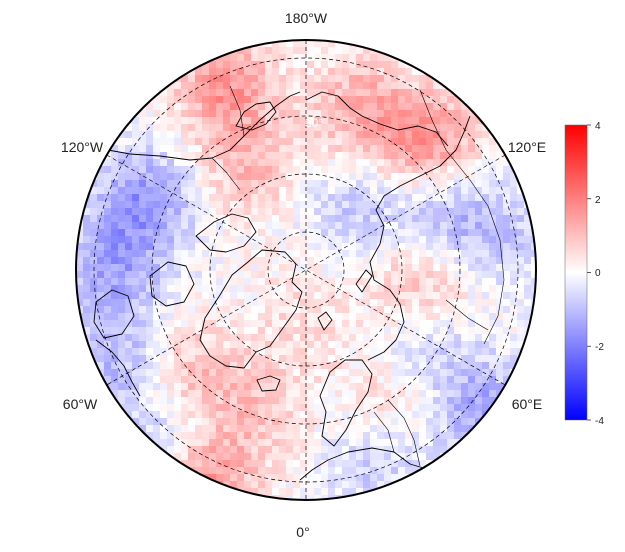 The width and height of the screenshot is (625, 552). What do you see at coordinates (314, 123) in the screenshot?
I see `latitude-label: 30°` at bounding box center [314, 123].